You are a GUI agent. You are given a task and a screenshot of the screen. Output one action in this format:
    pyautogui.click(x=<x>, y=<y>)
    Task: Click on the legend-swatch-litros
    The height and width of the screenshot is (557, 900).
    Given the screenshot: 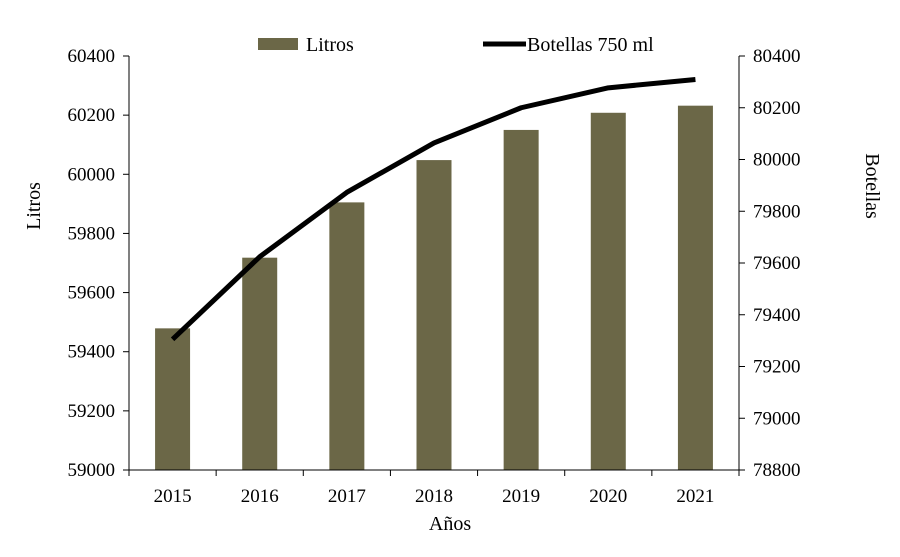 What is the action you would take?
    pyautogui.click(x=278, y=44)
    